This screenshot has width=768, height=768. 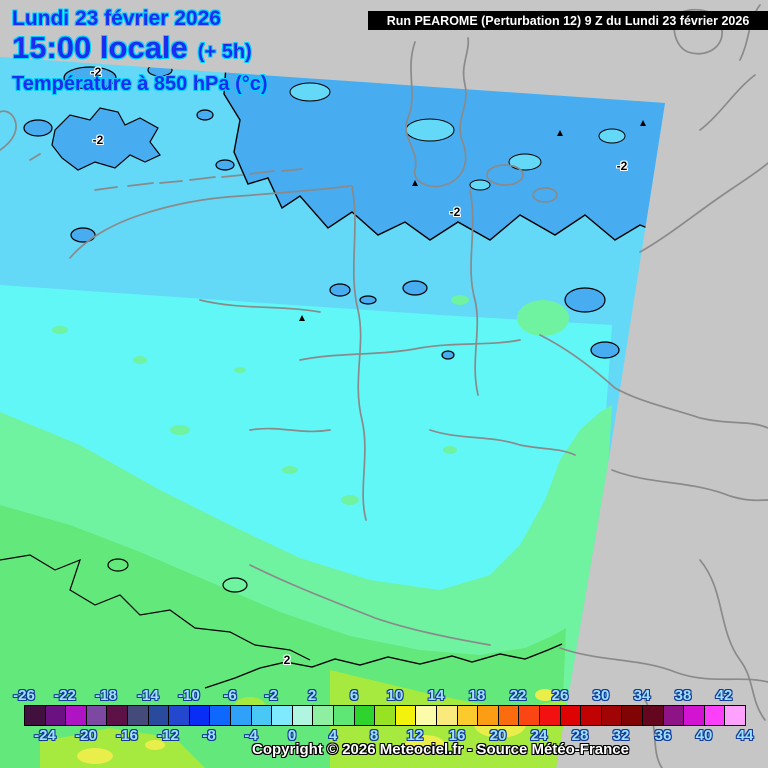 What do you see at coordinates (498, 735) in the screenshot?
I see `scale-tick-bottom: 20` at bounding box center [498, 735].